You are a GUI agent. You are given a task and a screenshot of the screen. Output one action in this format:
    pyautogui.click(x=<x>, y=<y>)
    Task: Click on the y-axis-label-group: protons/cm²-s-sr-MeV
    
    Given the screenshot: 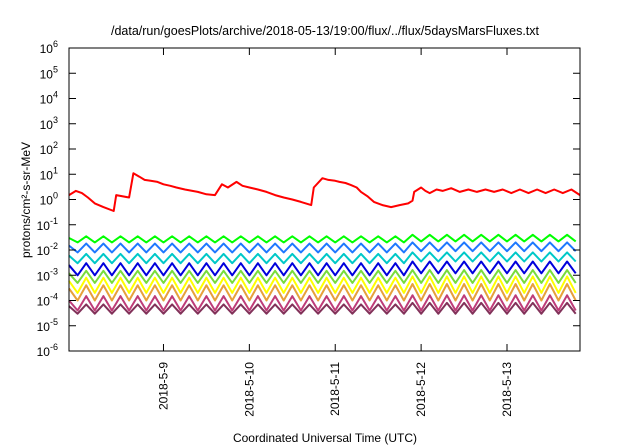 What is the action you would take?
    pyautogui.click(x=26, y=200)
    